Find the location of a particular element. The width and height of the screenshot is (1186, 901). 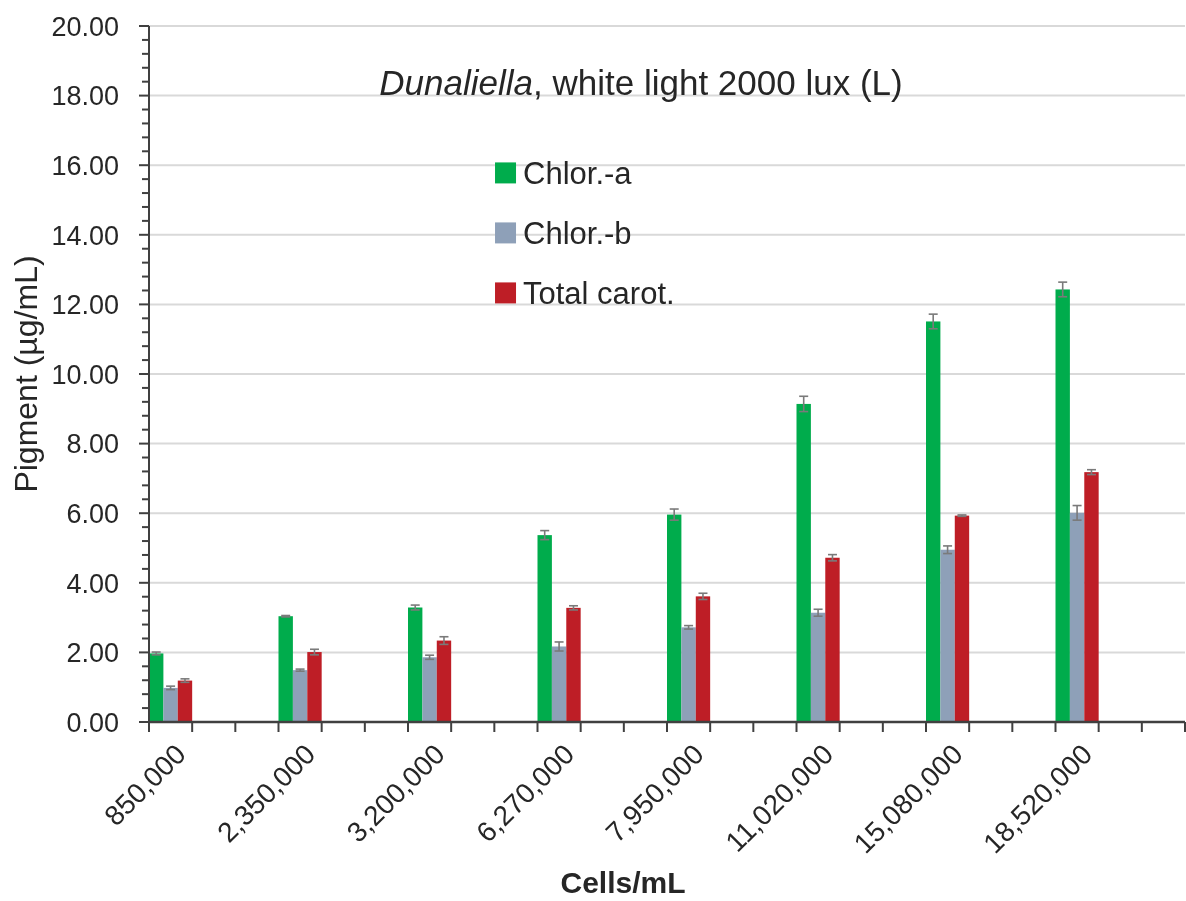

y-tick-label: 6.00 is located at coordinates (92, 513).